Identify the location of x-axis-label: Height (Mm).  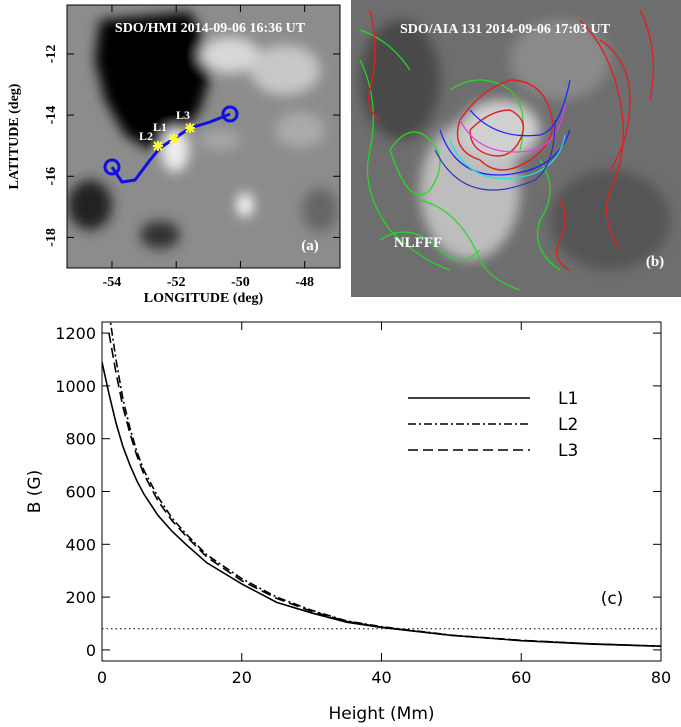
(381, 714).